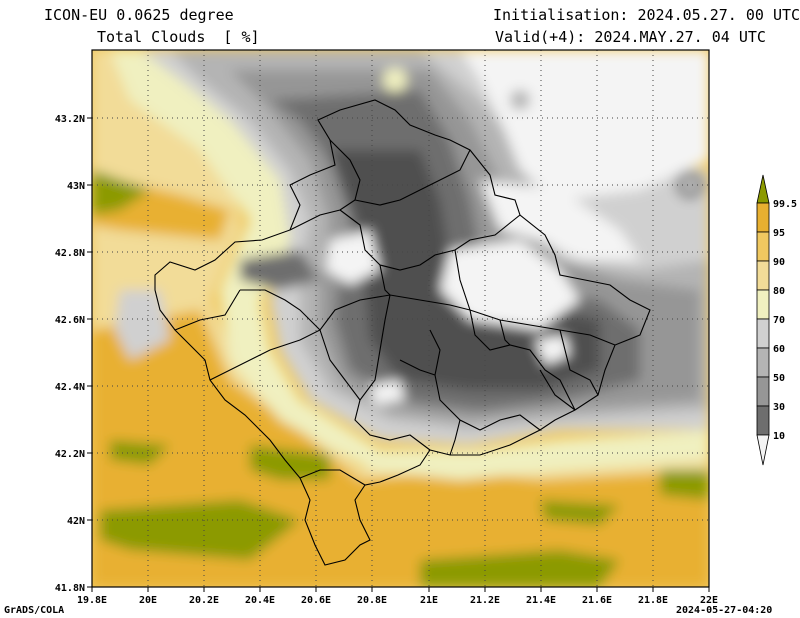 The image size is (800, 618). What do you see at coordinates (646, 15) in the screenshot?
I see `initialisation-time: Initialisation: 2024.05.27. 00 UTC` at bounding box center [646, 15].